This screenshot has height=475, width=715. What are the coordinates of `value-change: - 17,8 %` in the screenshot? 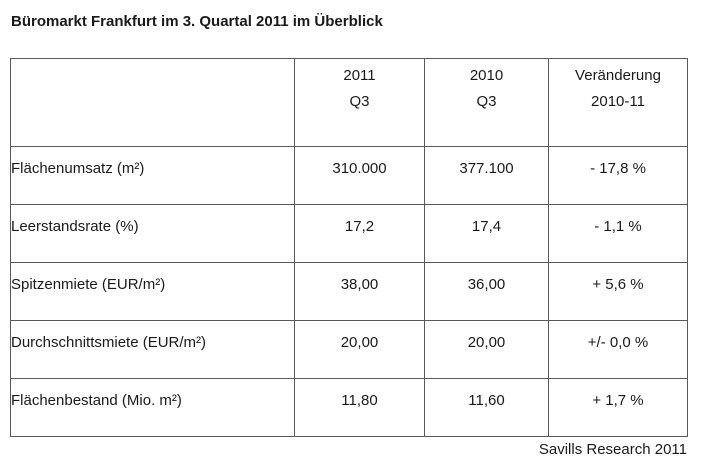 It's located at (618, 175).